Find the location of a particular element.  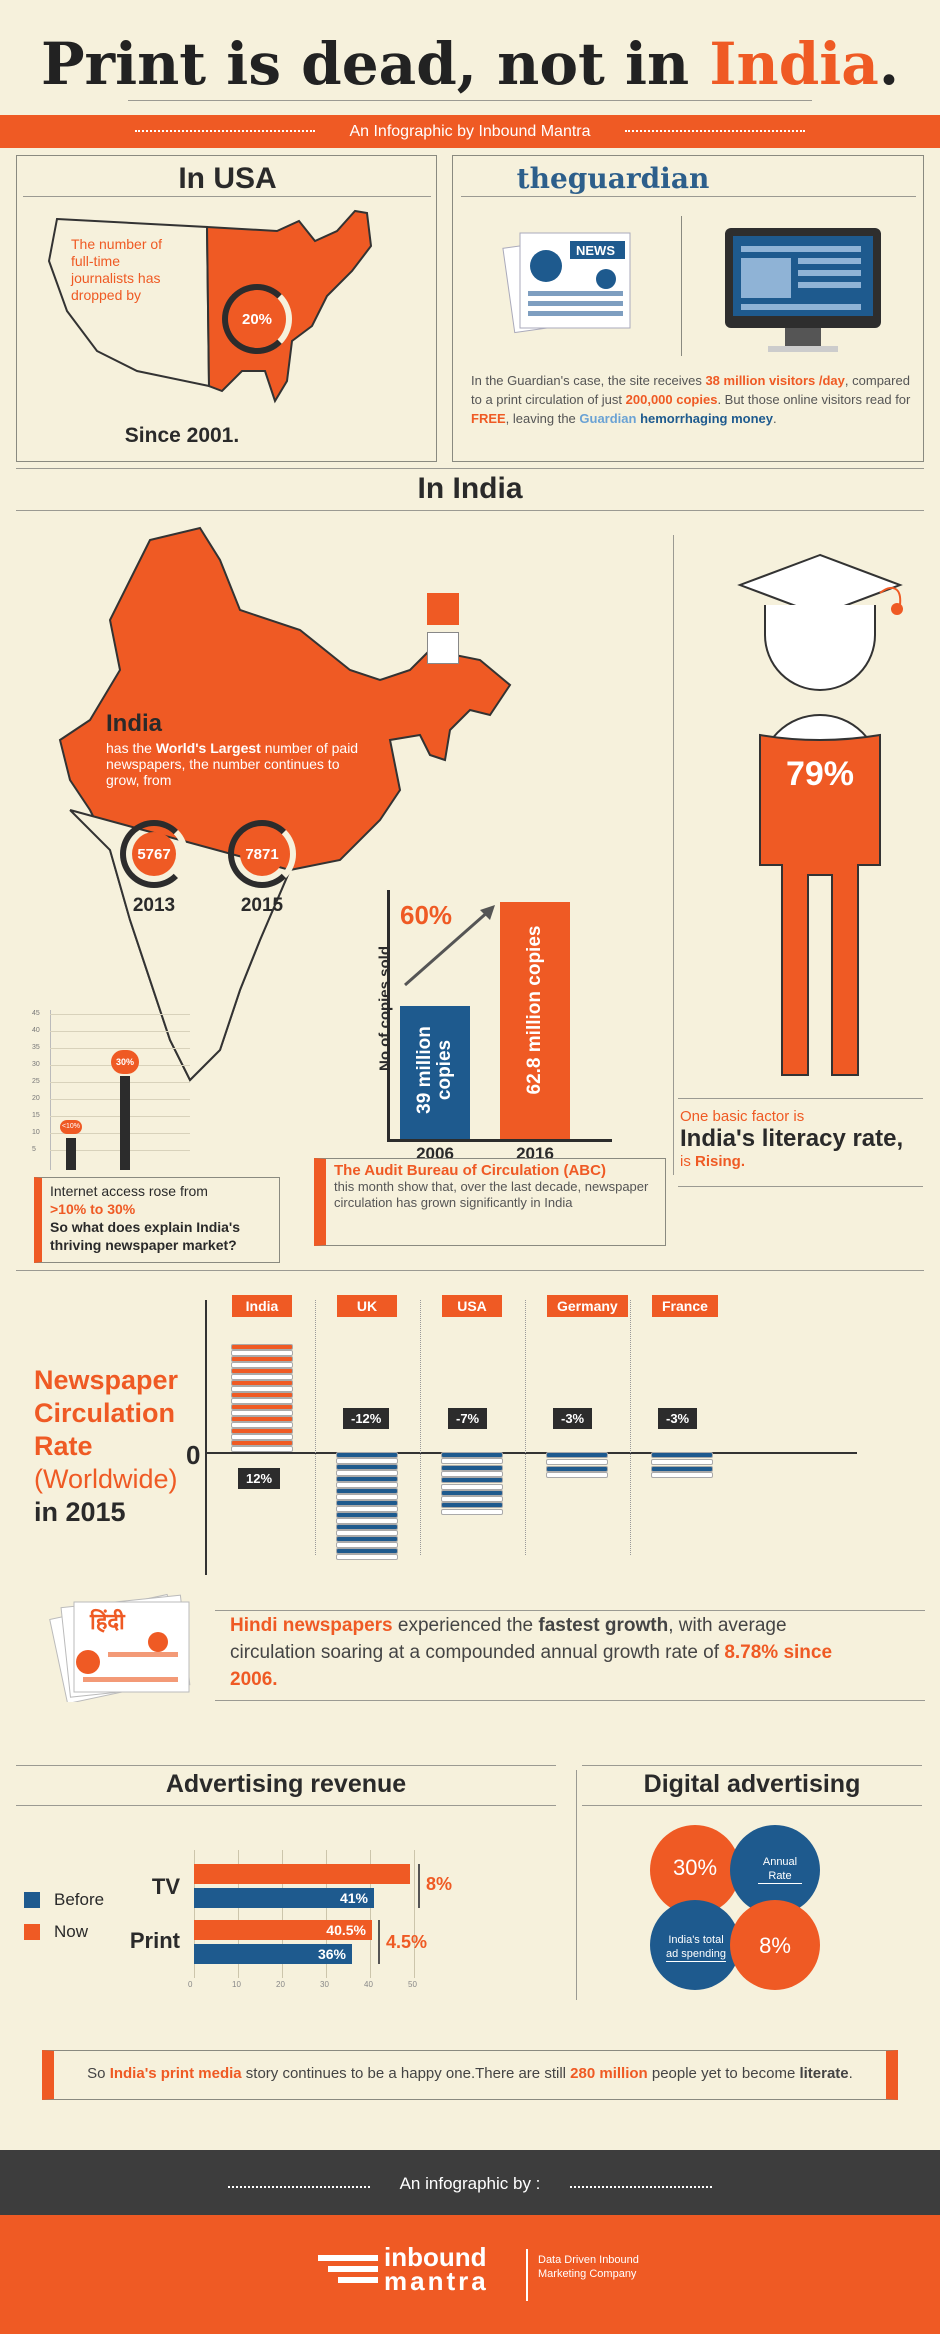

mini-axis-label: 5 is located at coordinates (34, 1149).